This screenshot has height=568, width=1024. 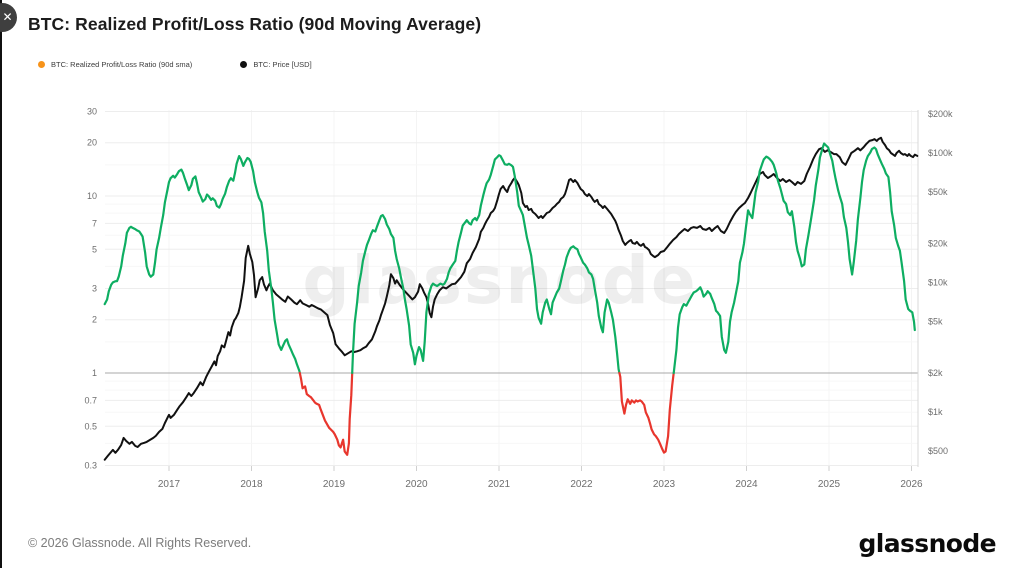 I want to click on svg-text: 2024, so click(x=746, y=484).